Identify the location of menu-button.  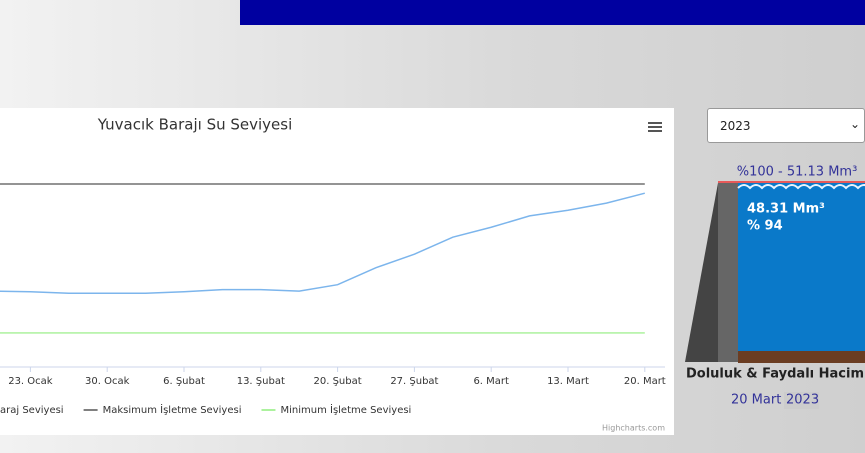
(655, 127).